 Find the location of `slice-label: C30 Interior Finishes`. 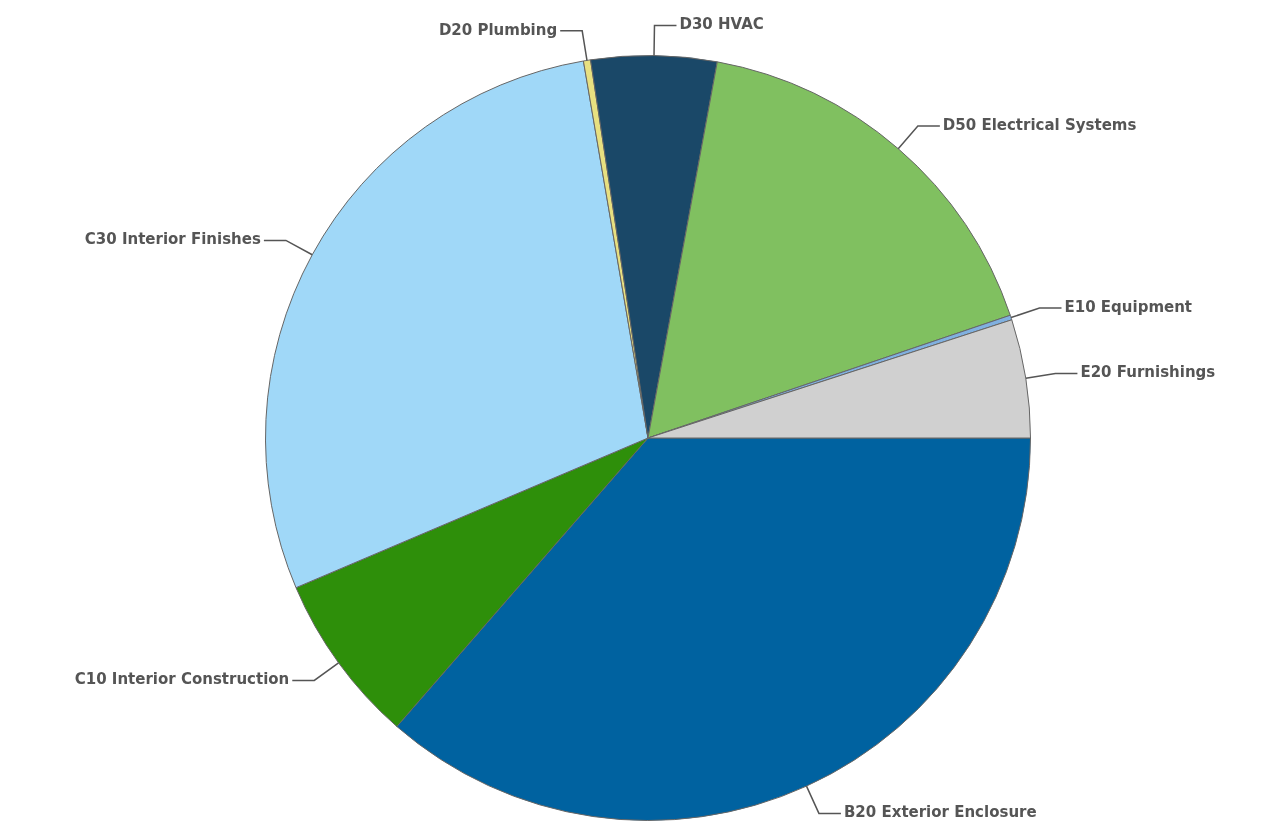

slice-label: C30 Interior Finishes is located at coordinates (172, 239).